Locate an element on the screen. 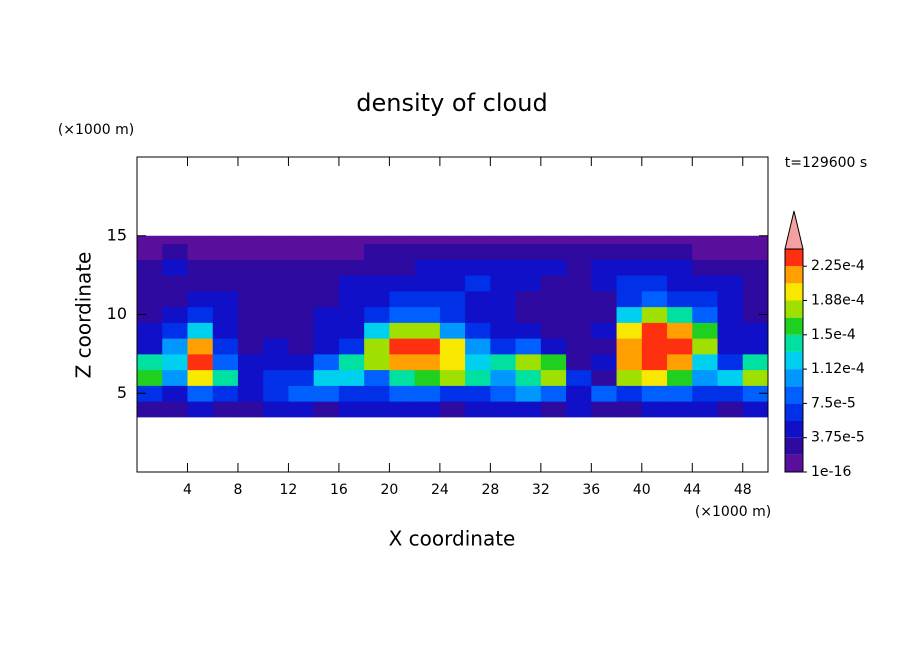  x-tick-label: 8 is located at coordinates (237, 490).